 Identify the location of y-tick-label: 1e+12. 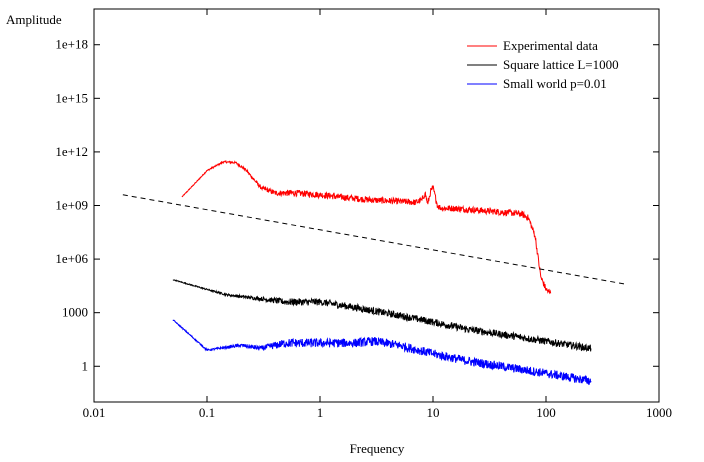
(71, 151).